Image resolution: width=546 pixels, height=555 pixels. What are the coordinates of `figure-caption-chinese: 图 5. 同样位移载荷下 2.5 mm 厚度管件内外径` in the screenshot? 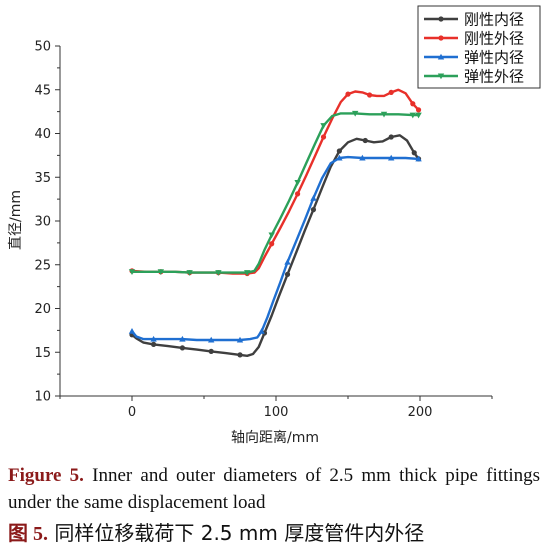 It's located at (274, 533).